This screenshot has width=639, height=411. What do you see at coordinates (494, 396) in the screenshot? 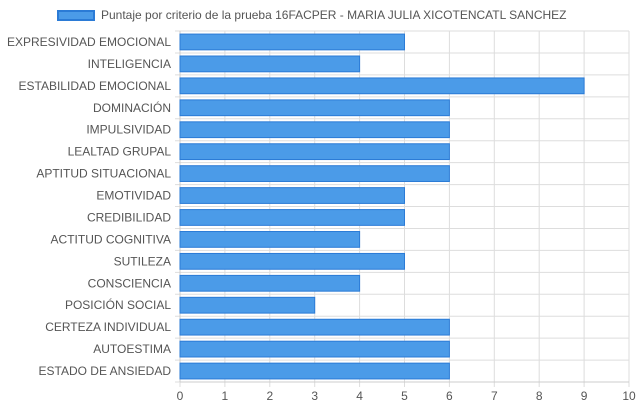
I see `x-tick-label: 7` at bounding box center [494, 396].